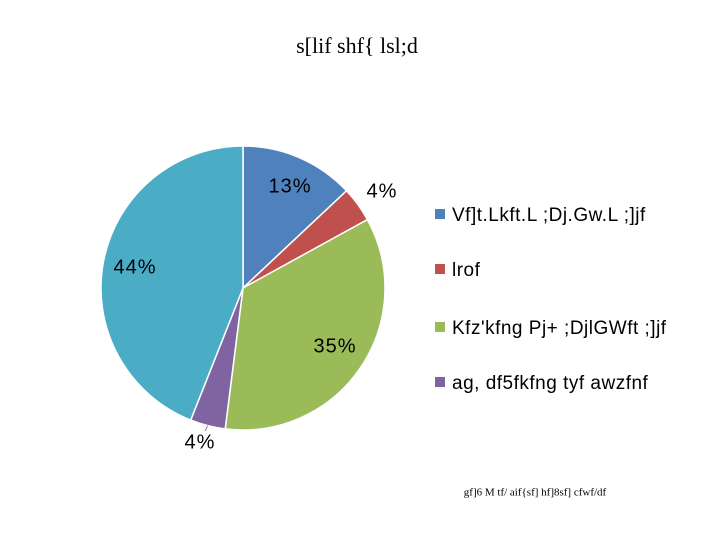 Image resolution: width=720 pixels, height=540 pixels. What do you see at coordinates (550, 383) in the screenshot?
I see `legend-label: ag, df5fkfng tyf awzfnf` at bounding box center [550, 383].